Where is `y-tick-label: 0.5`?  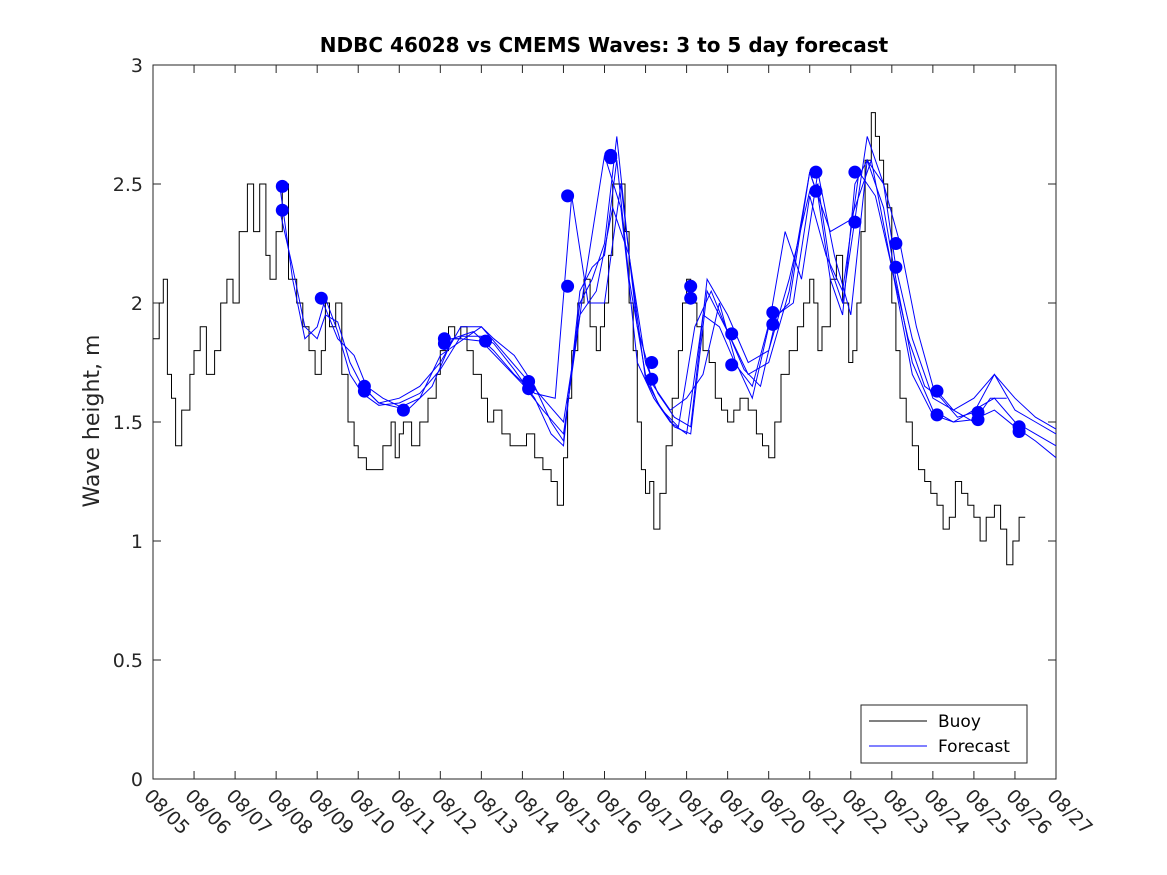
y-tick-label: 0.5 is located at coordinates (128, 661).